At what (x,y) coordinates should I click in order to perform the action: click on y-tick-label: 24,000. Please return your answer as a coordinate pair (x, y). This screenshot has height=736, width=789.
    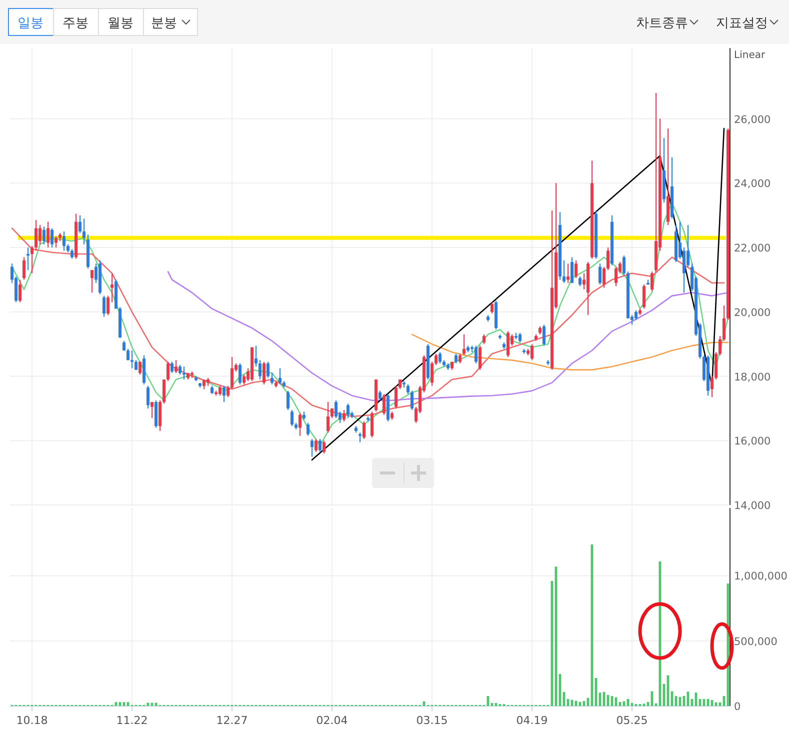
    Looking at the image, I should click on (752, 184).